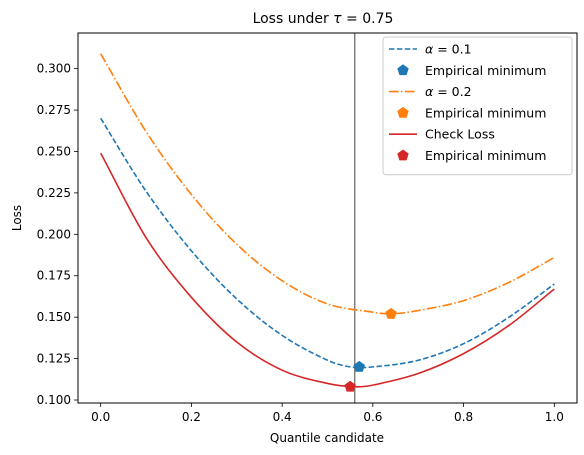  What do you see at coordinates (17, 218) in the screenshot?
I see `y-axis-label: Loss` at bounding box center [17, 218].